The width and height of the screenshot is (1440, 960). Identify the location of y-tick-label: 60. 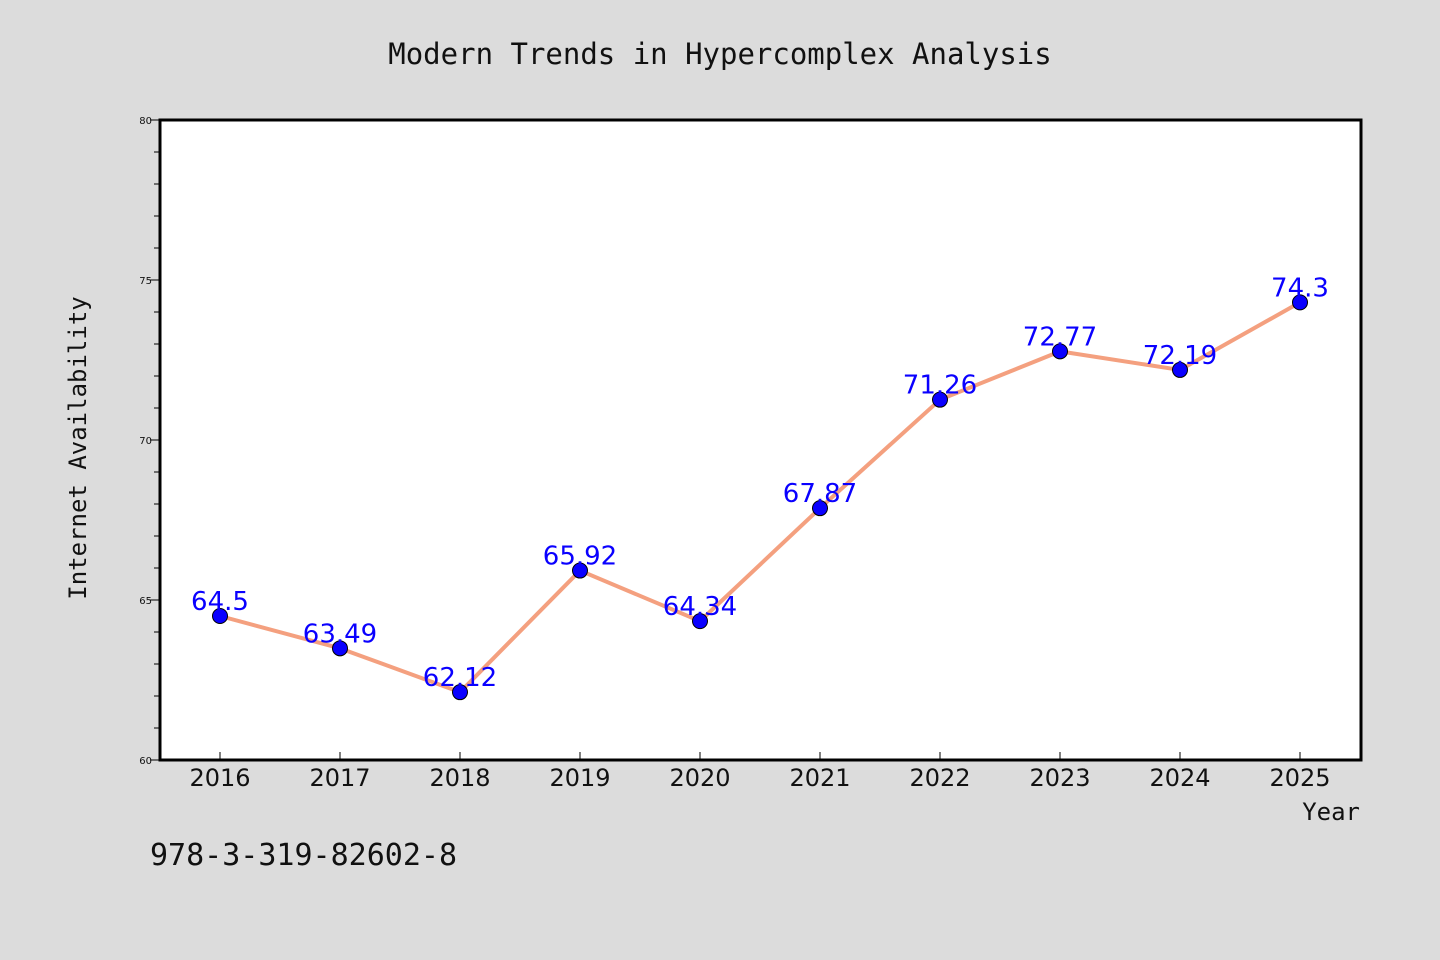
(145, 761).